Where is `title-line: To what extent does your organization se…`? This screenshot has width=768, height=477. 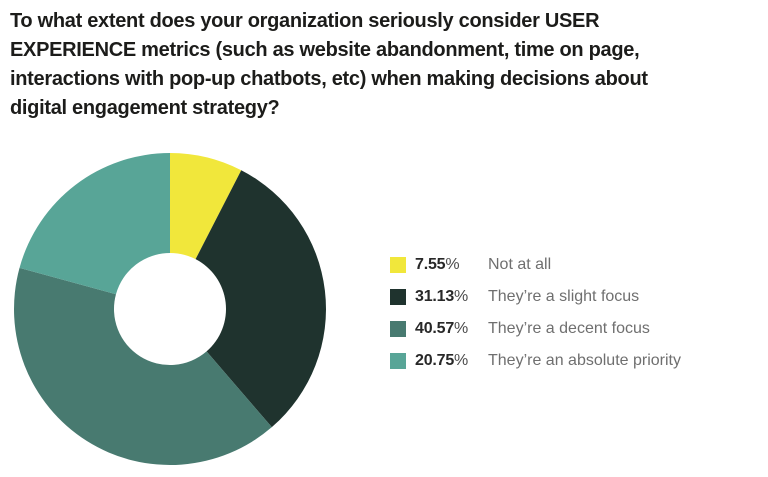
title-line: To what extent does your organization se… is located at coordinates (305, 21).